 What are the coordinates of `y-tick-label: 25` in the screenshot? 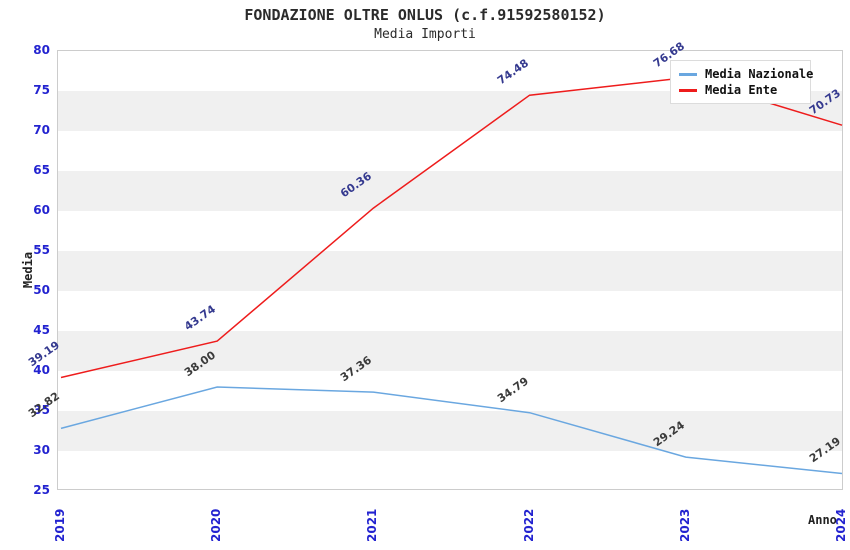 It's located at (41, 490).